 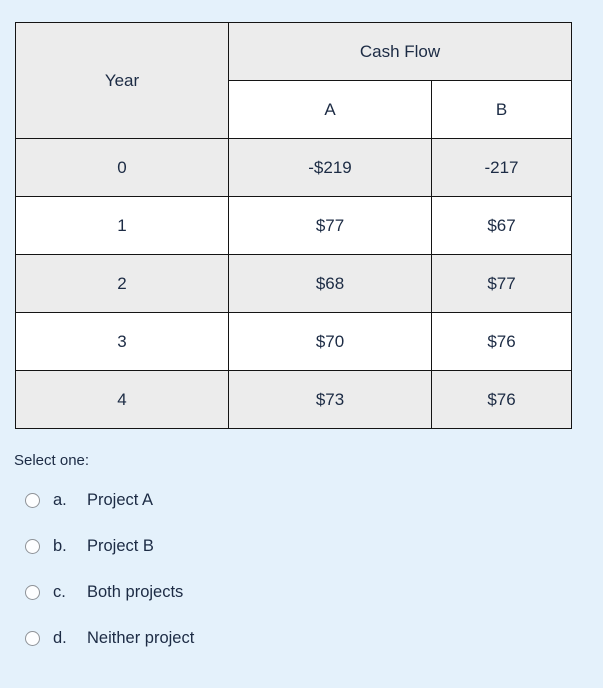 I want to click on year-cell: 2, so click(x=122, y=283).